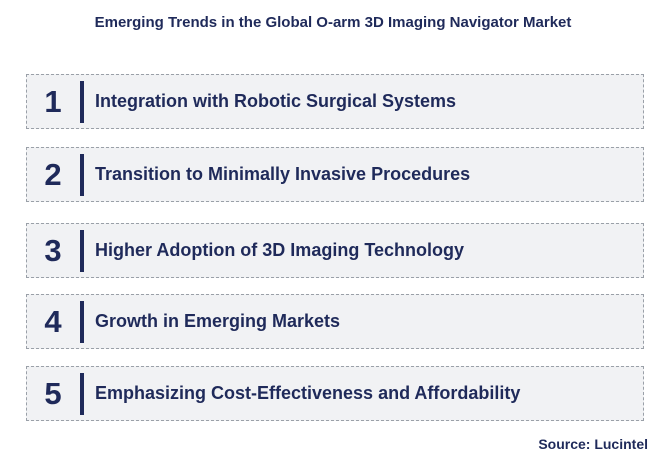 The image size is (666, 467). I want to click on trend-number: 1, so click(53, 101).